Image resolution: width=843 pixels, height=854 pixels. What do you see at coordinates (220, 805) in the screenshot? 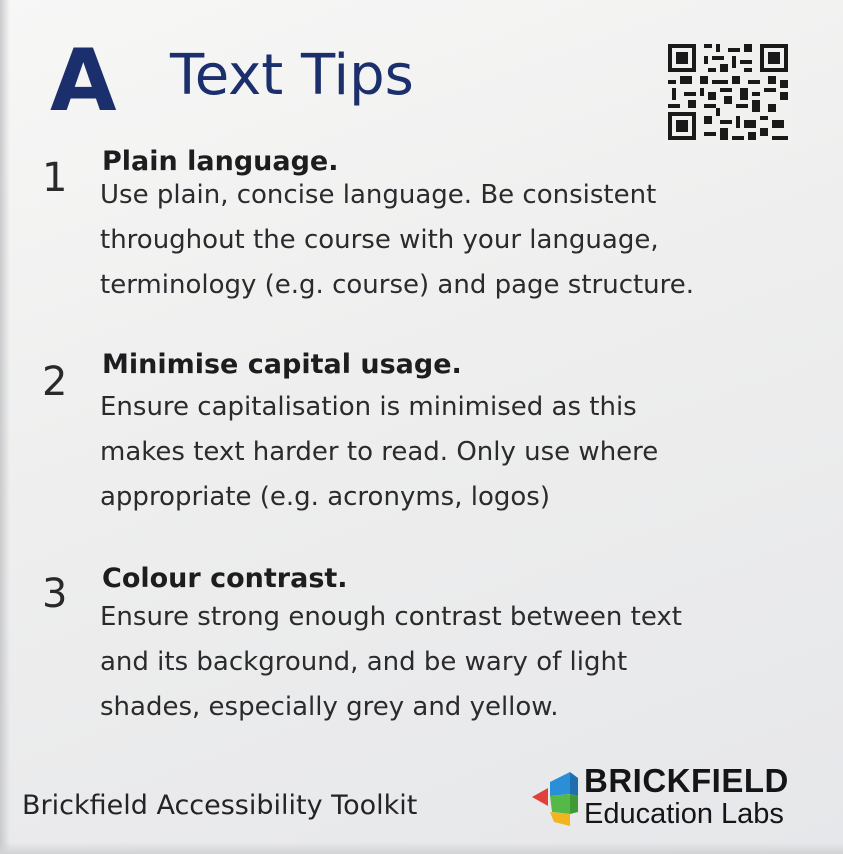
I see `toolkit-name: Brickfield Accessibility Toolkit` at bounding box center [220, 805].